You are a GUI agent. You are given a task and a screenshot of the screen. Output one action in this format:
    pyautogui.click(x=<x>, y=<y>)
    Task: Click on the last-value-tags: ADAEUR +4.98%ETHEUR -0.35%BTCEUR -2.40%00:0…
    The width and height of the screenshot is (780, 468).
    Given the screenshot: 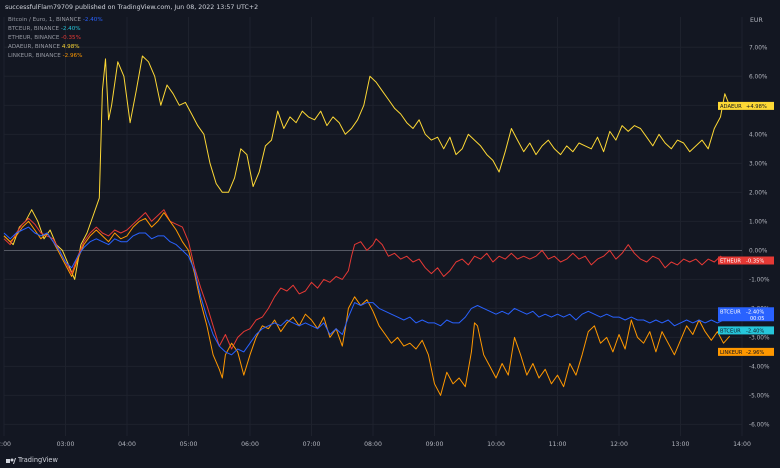 What is the action you would take?
    pyautogui.click(x=746, y=228)
    